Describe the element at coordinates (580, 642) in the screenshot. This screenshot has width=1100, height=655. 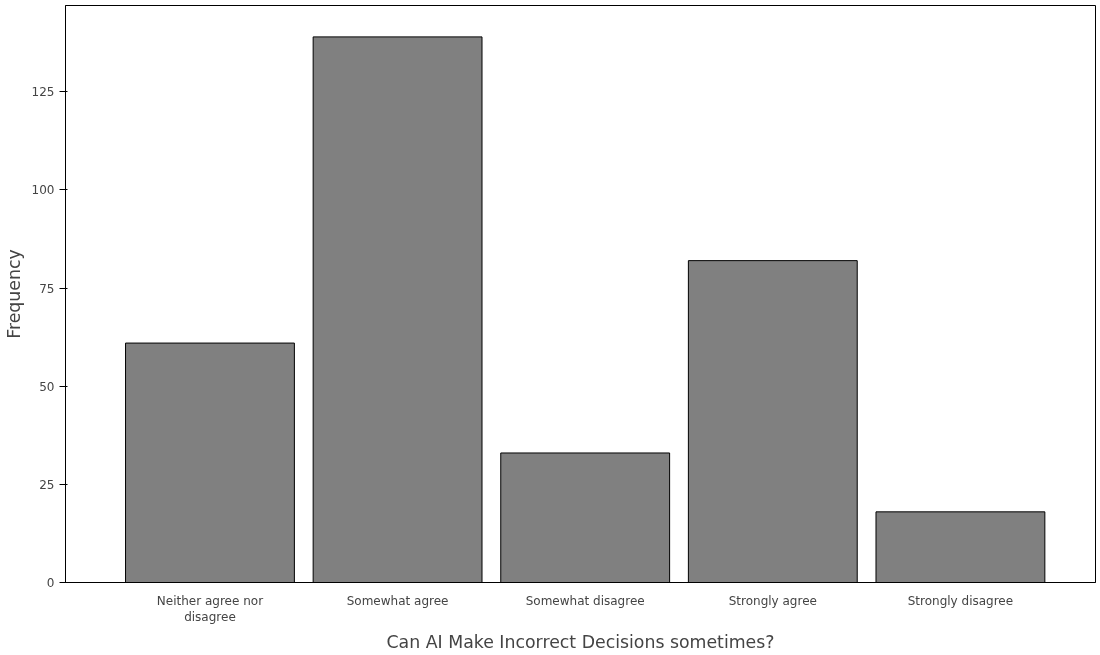
I see `x-axis-title: Can AI Make Incorrect Decisions sometimes?` at that location.